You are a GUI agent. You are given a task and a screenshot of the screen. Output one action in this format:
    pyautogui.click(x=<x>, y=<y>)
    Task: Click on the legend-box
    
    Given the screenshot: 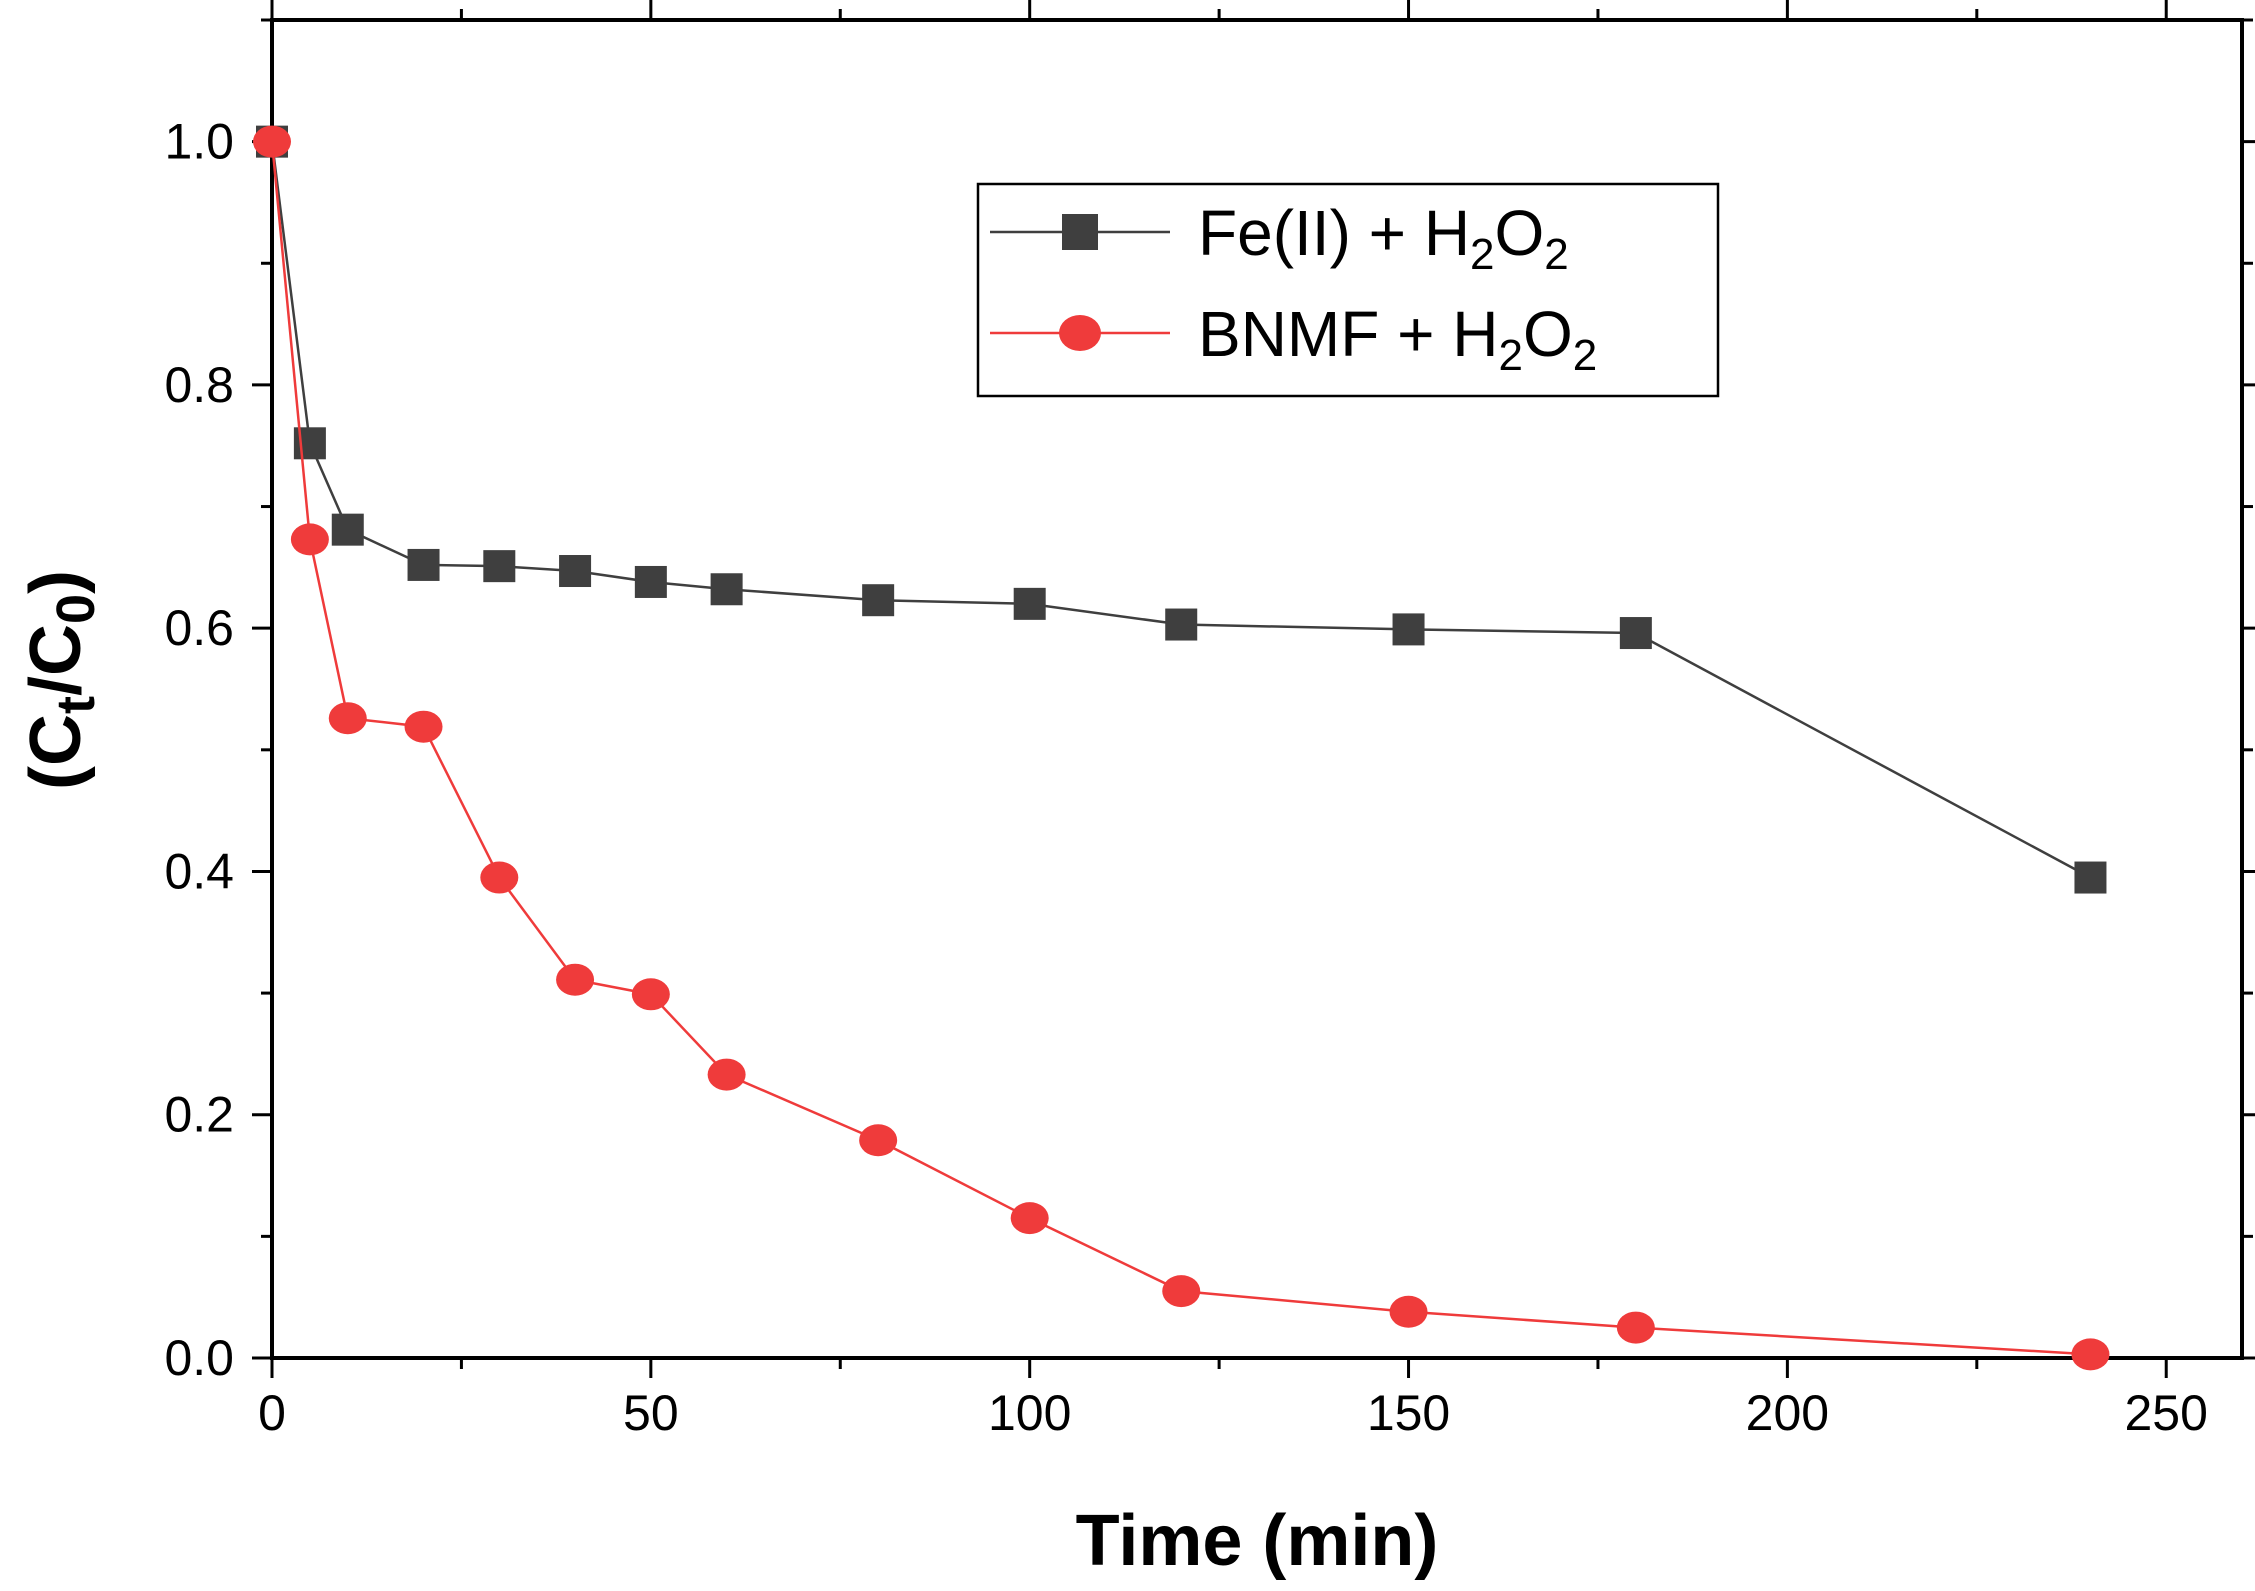 What is the action you would take?
    pyautogui.click(x=1348, y=290)
    